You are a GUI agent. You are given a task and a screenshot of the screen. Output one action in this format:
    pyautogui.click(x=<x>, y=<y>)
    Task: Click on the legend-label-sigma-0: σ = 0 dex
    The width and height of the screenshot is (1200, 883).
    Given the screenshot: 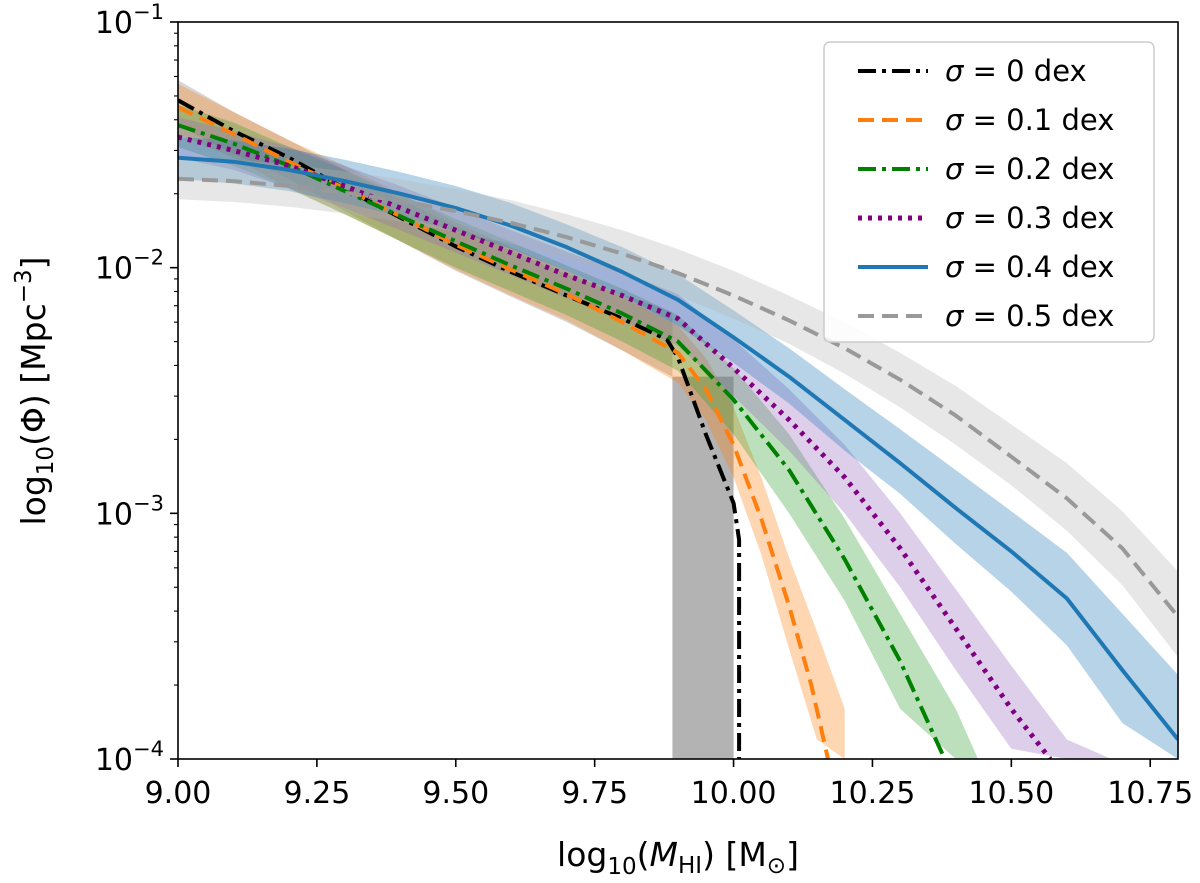 What is the action you would take?
    pyautogui.click(x=1016, y=71)
    